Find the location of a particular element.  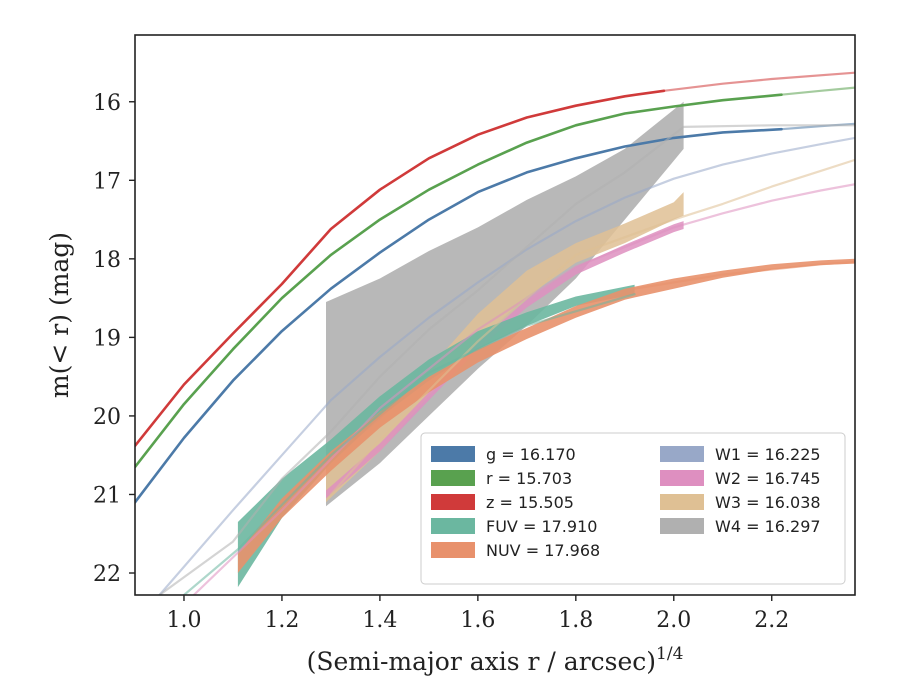

legend-frame is located at coordinates (633, 508).